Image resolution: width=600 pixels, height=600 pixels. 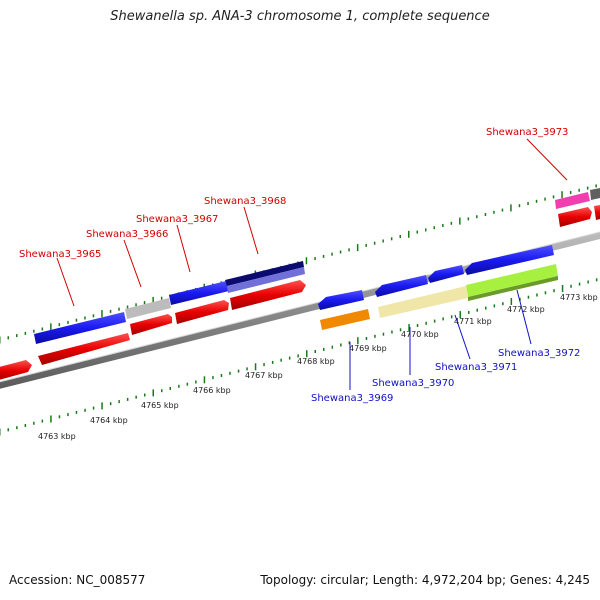 I want to click on gene-label-shewana3-3970: Shewana3_3970, so click(x=413, y=383).